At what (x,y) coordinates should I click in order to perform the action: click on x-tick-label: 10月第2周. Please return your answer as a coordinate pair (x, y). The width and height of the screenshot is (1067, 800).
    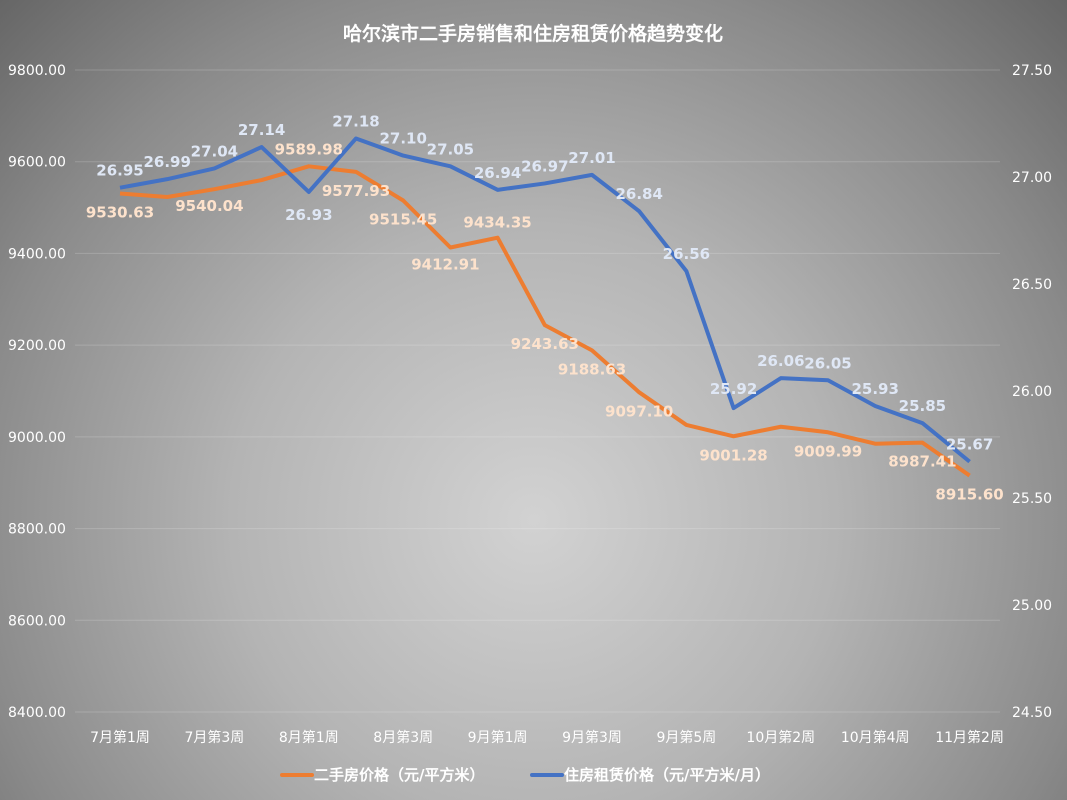
    Looking at the image, I should click on (780, 737).